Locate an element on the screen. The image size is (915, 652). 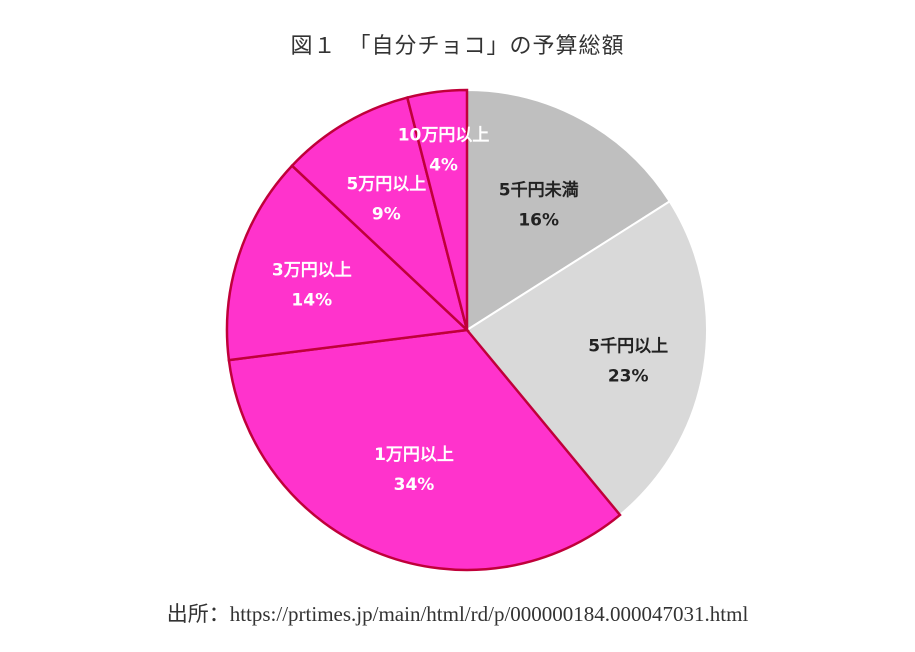
slice-value-6: 4% is located at coordinates (443, 165).